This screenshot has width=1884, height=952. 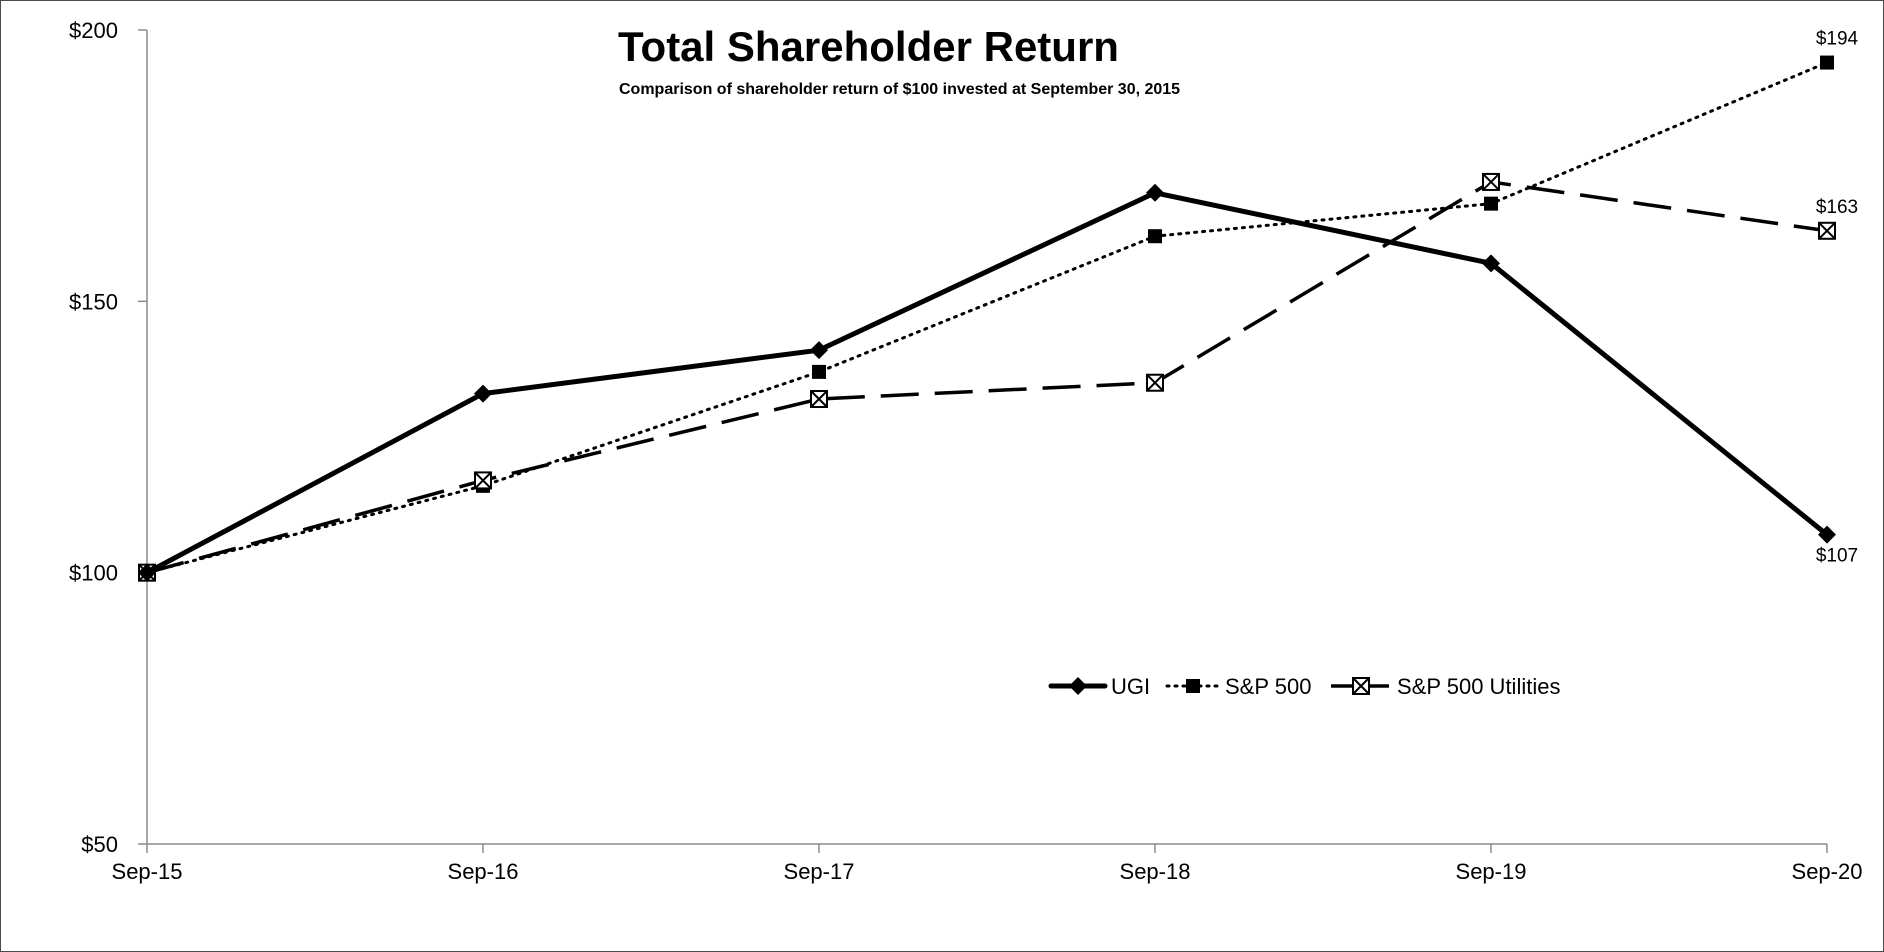 I want to click on legend-item: S&P 500, so click(x=1238, y=686).